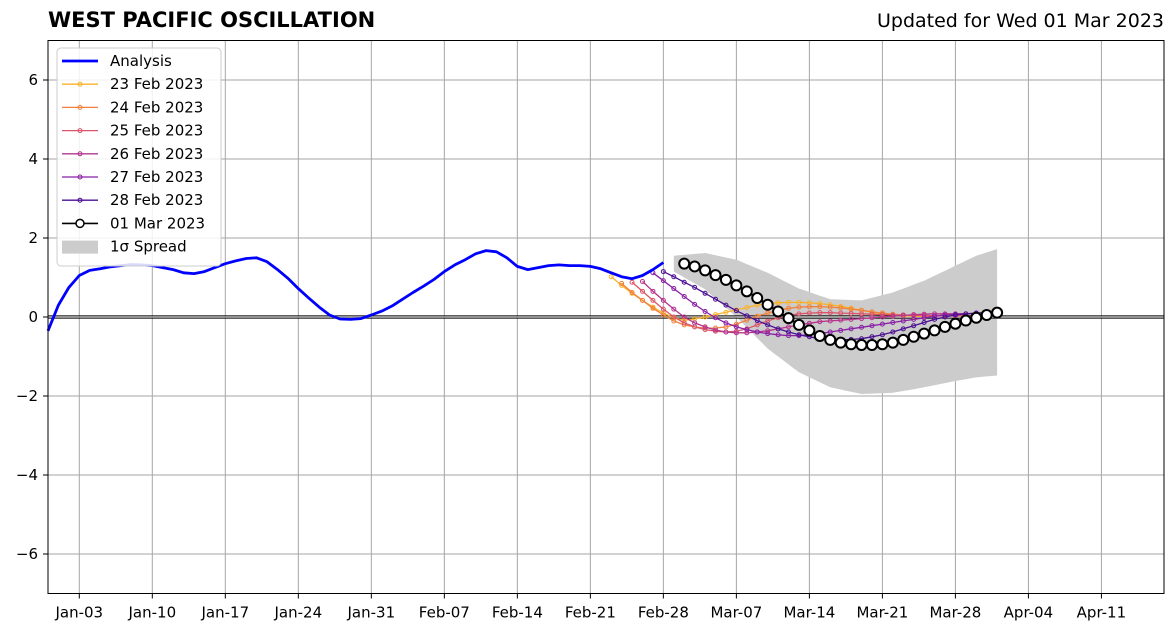  Describe the element at coordinates (156, 131) in the screenshot. I see `legend-label: 25 Feb 2023` at that location.